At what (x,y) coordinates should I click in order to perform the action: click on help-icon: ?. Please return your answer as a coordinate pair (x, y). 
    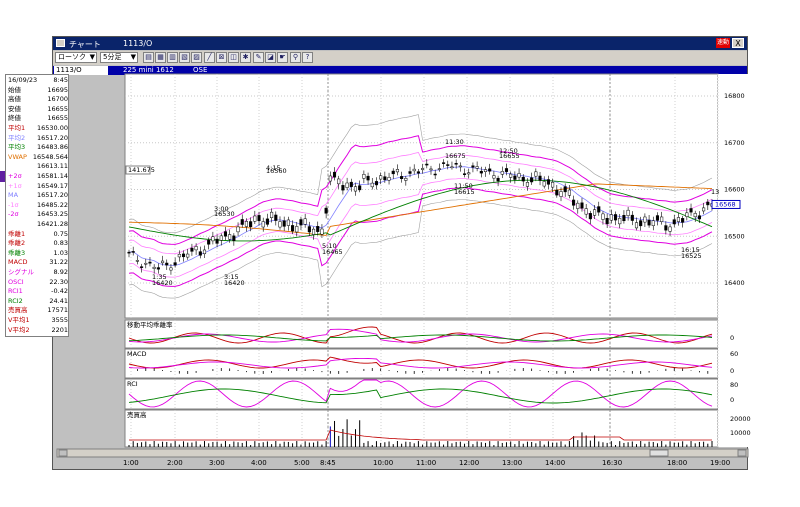
    Looking at the image, I should click on (307, 57).